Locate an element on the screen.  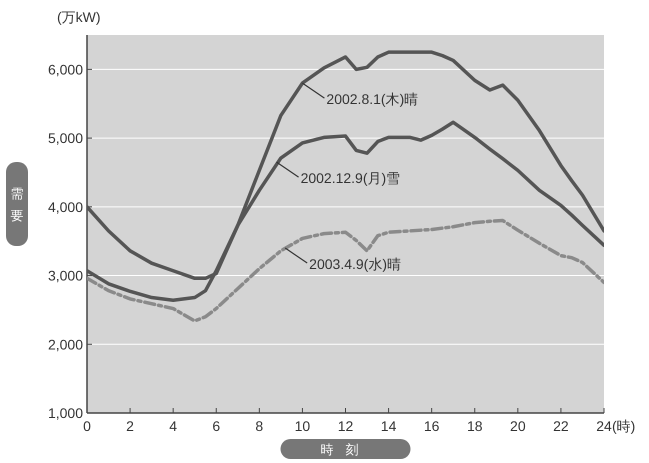
y-tick-label: 6,000 is located at coordinates (66, 69).